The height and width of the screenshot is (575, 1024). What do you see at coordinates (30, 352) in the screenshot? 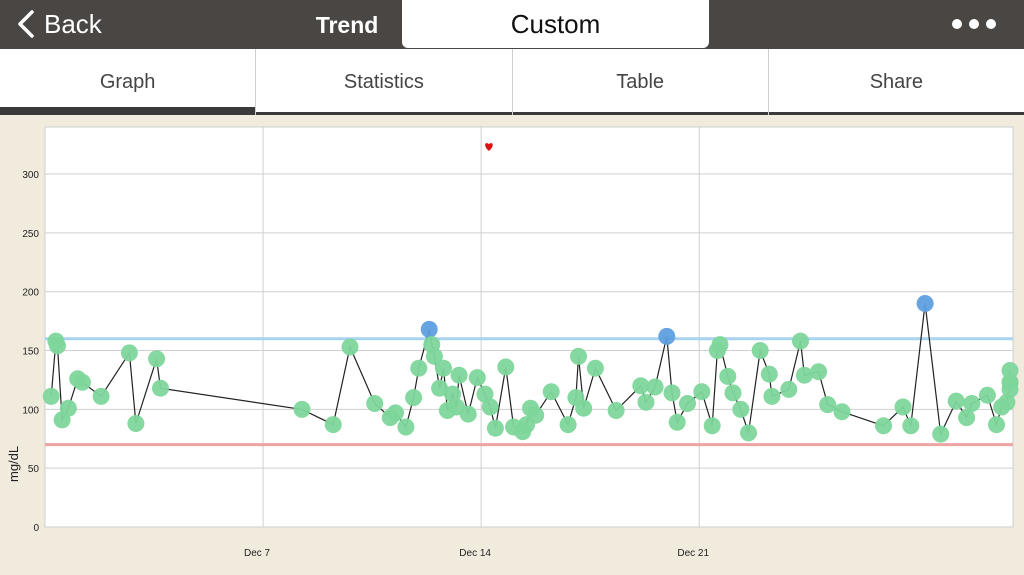
I see `y-tick-label: 150` at bounding box center [30, 352].